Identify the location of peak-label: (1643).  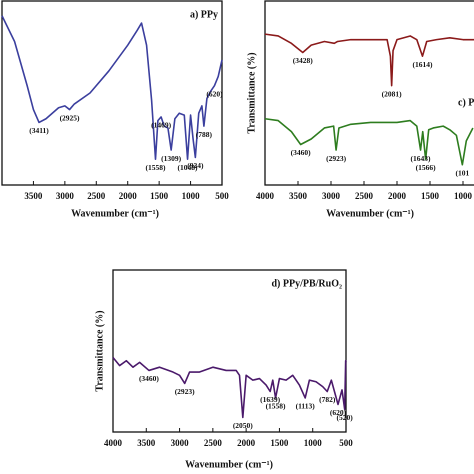
(421, 158).